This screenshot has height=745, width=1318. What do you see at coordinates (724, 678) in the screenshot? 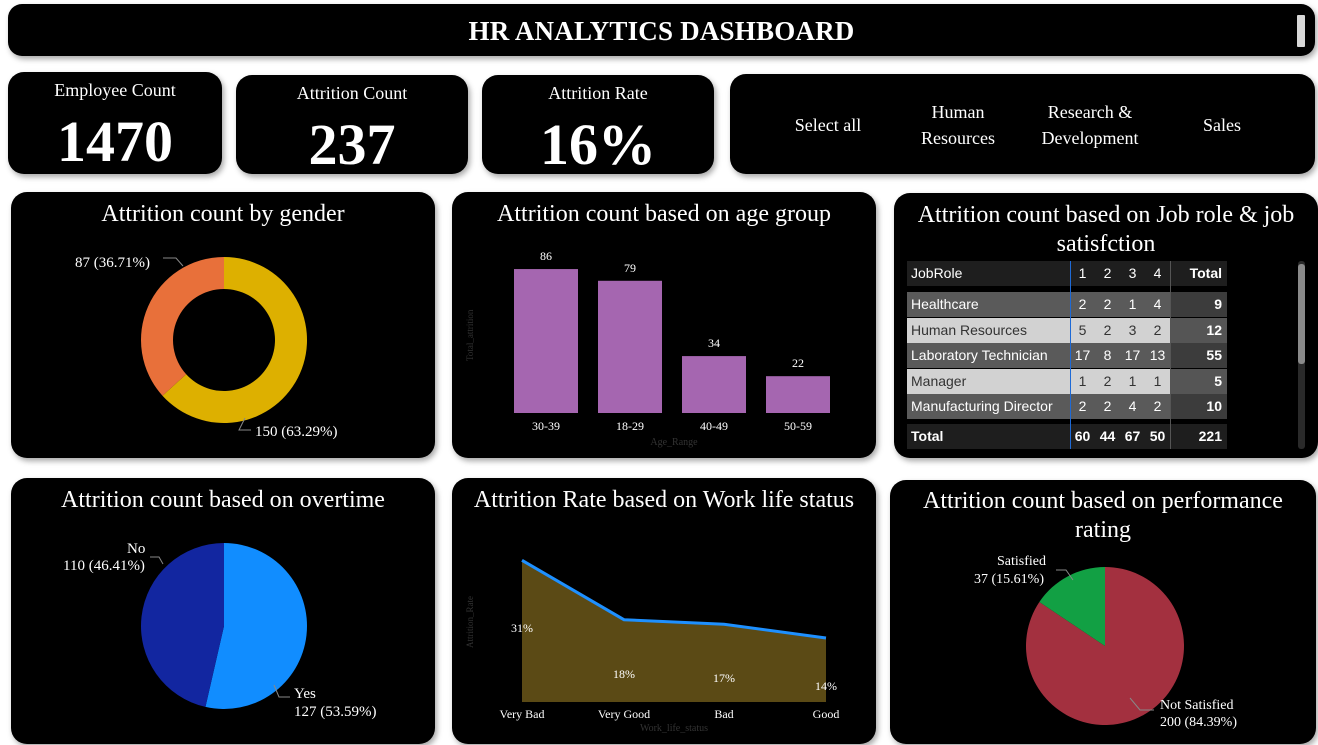
I see `area-data-label: 17%` at bounding box center [724, 678].